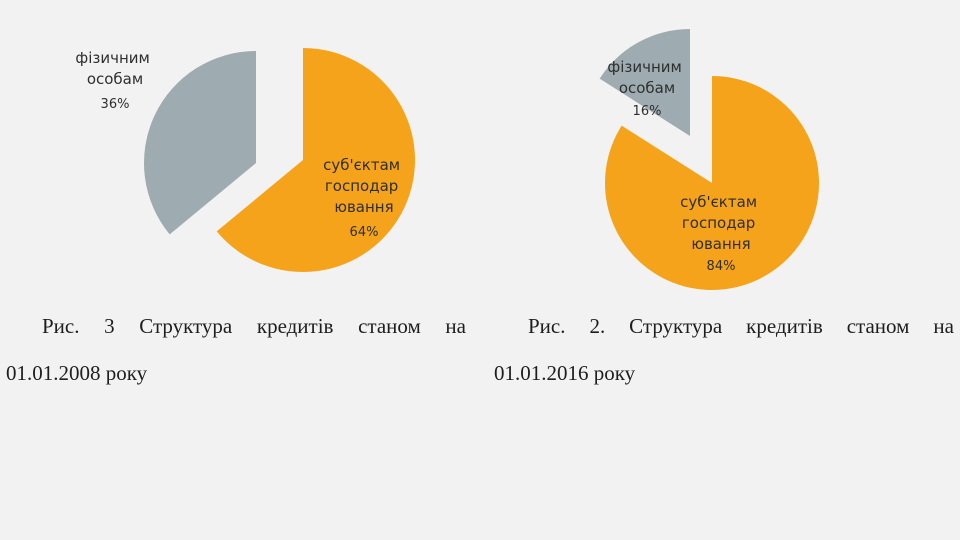 Image resolution: width=960 pixels, height=540 pixels. Describe the element at coordinates (236, 326) in the screenshot. I see `caption-line-1: Рис. 3 Структура кредитів станом на` at that location.